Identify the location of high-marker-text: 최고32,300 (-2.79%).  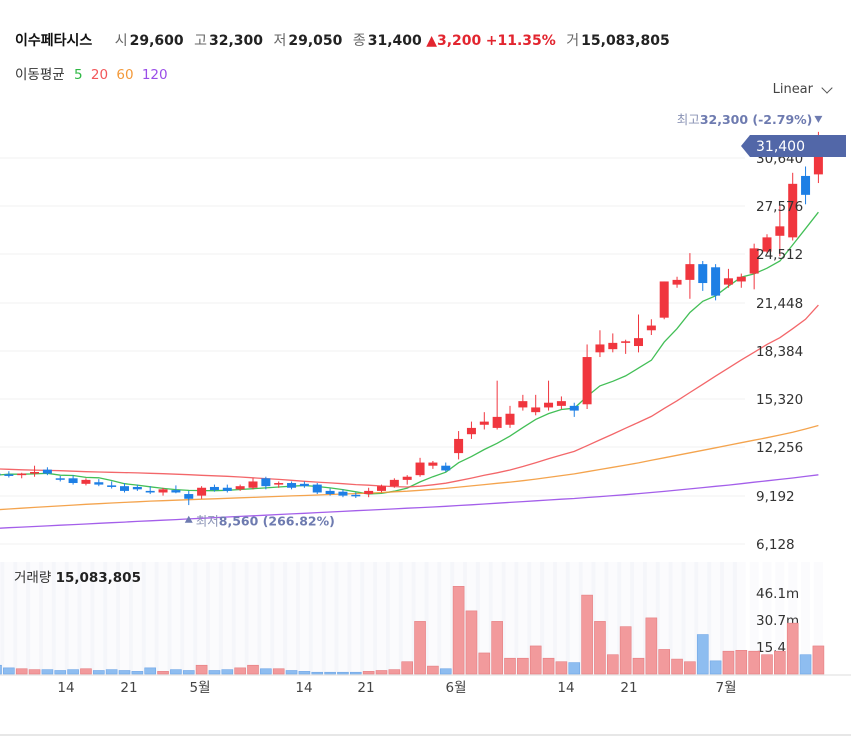
(745, 119).